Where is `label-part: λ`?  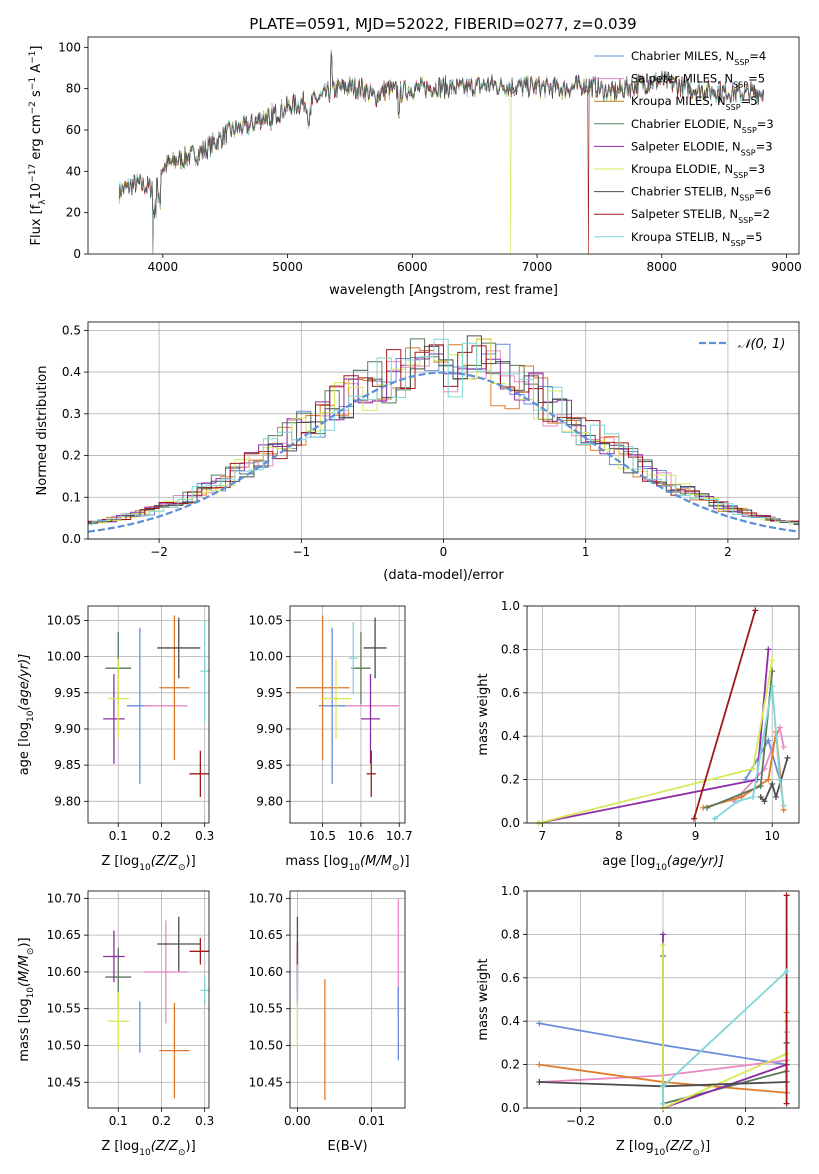 label-part: λ is located at coordinates (43, 202).